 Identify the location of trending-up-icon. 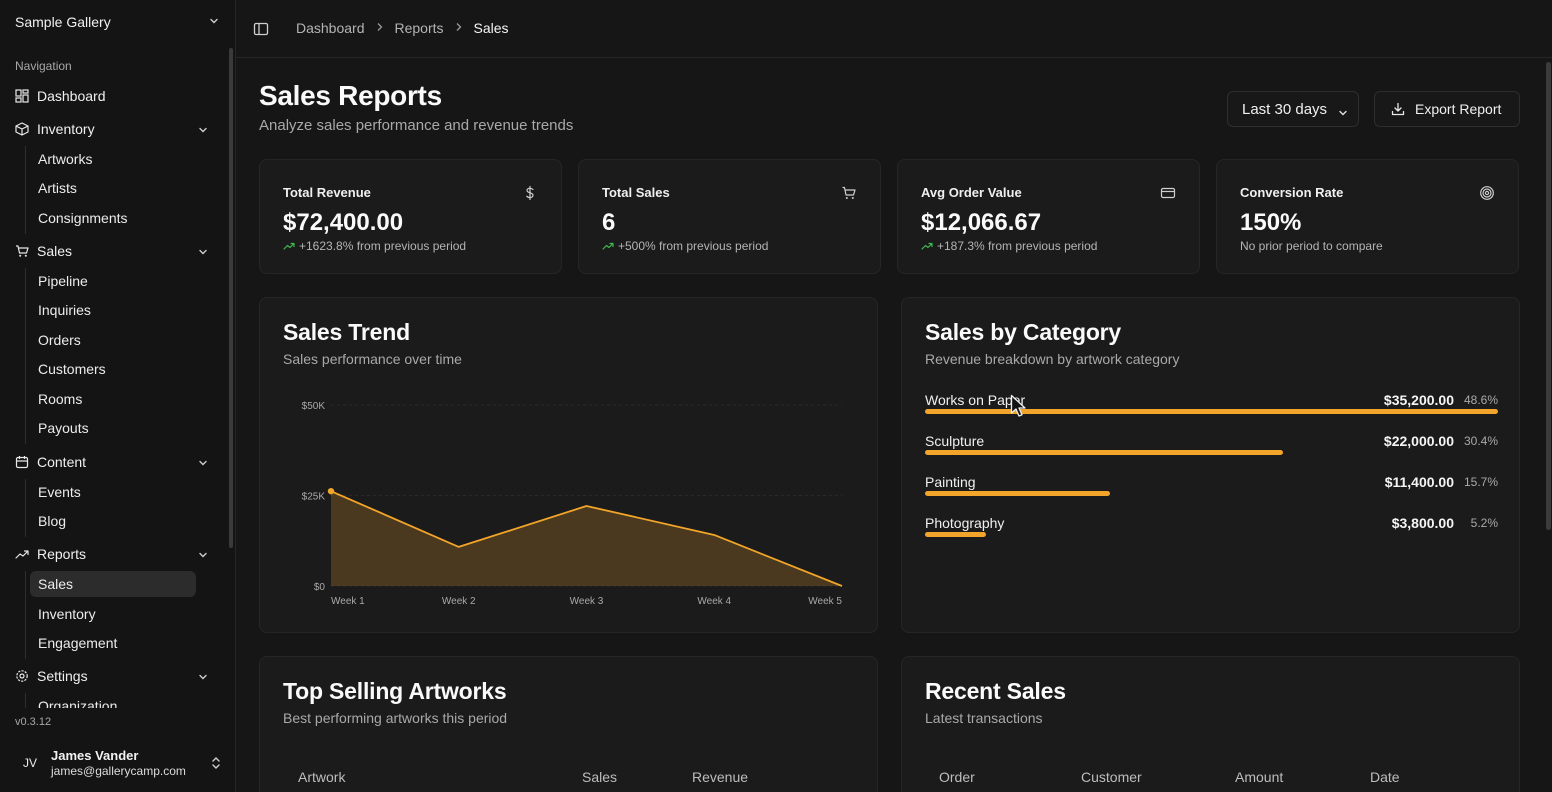
(22, 554).